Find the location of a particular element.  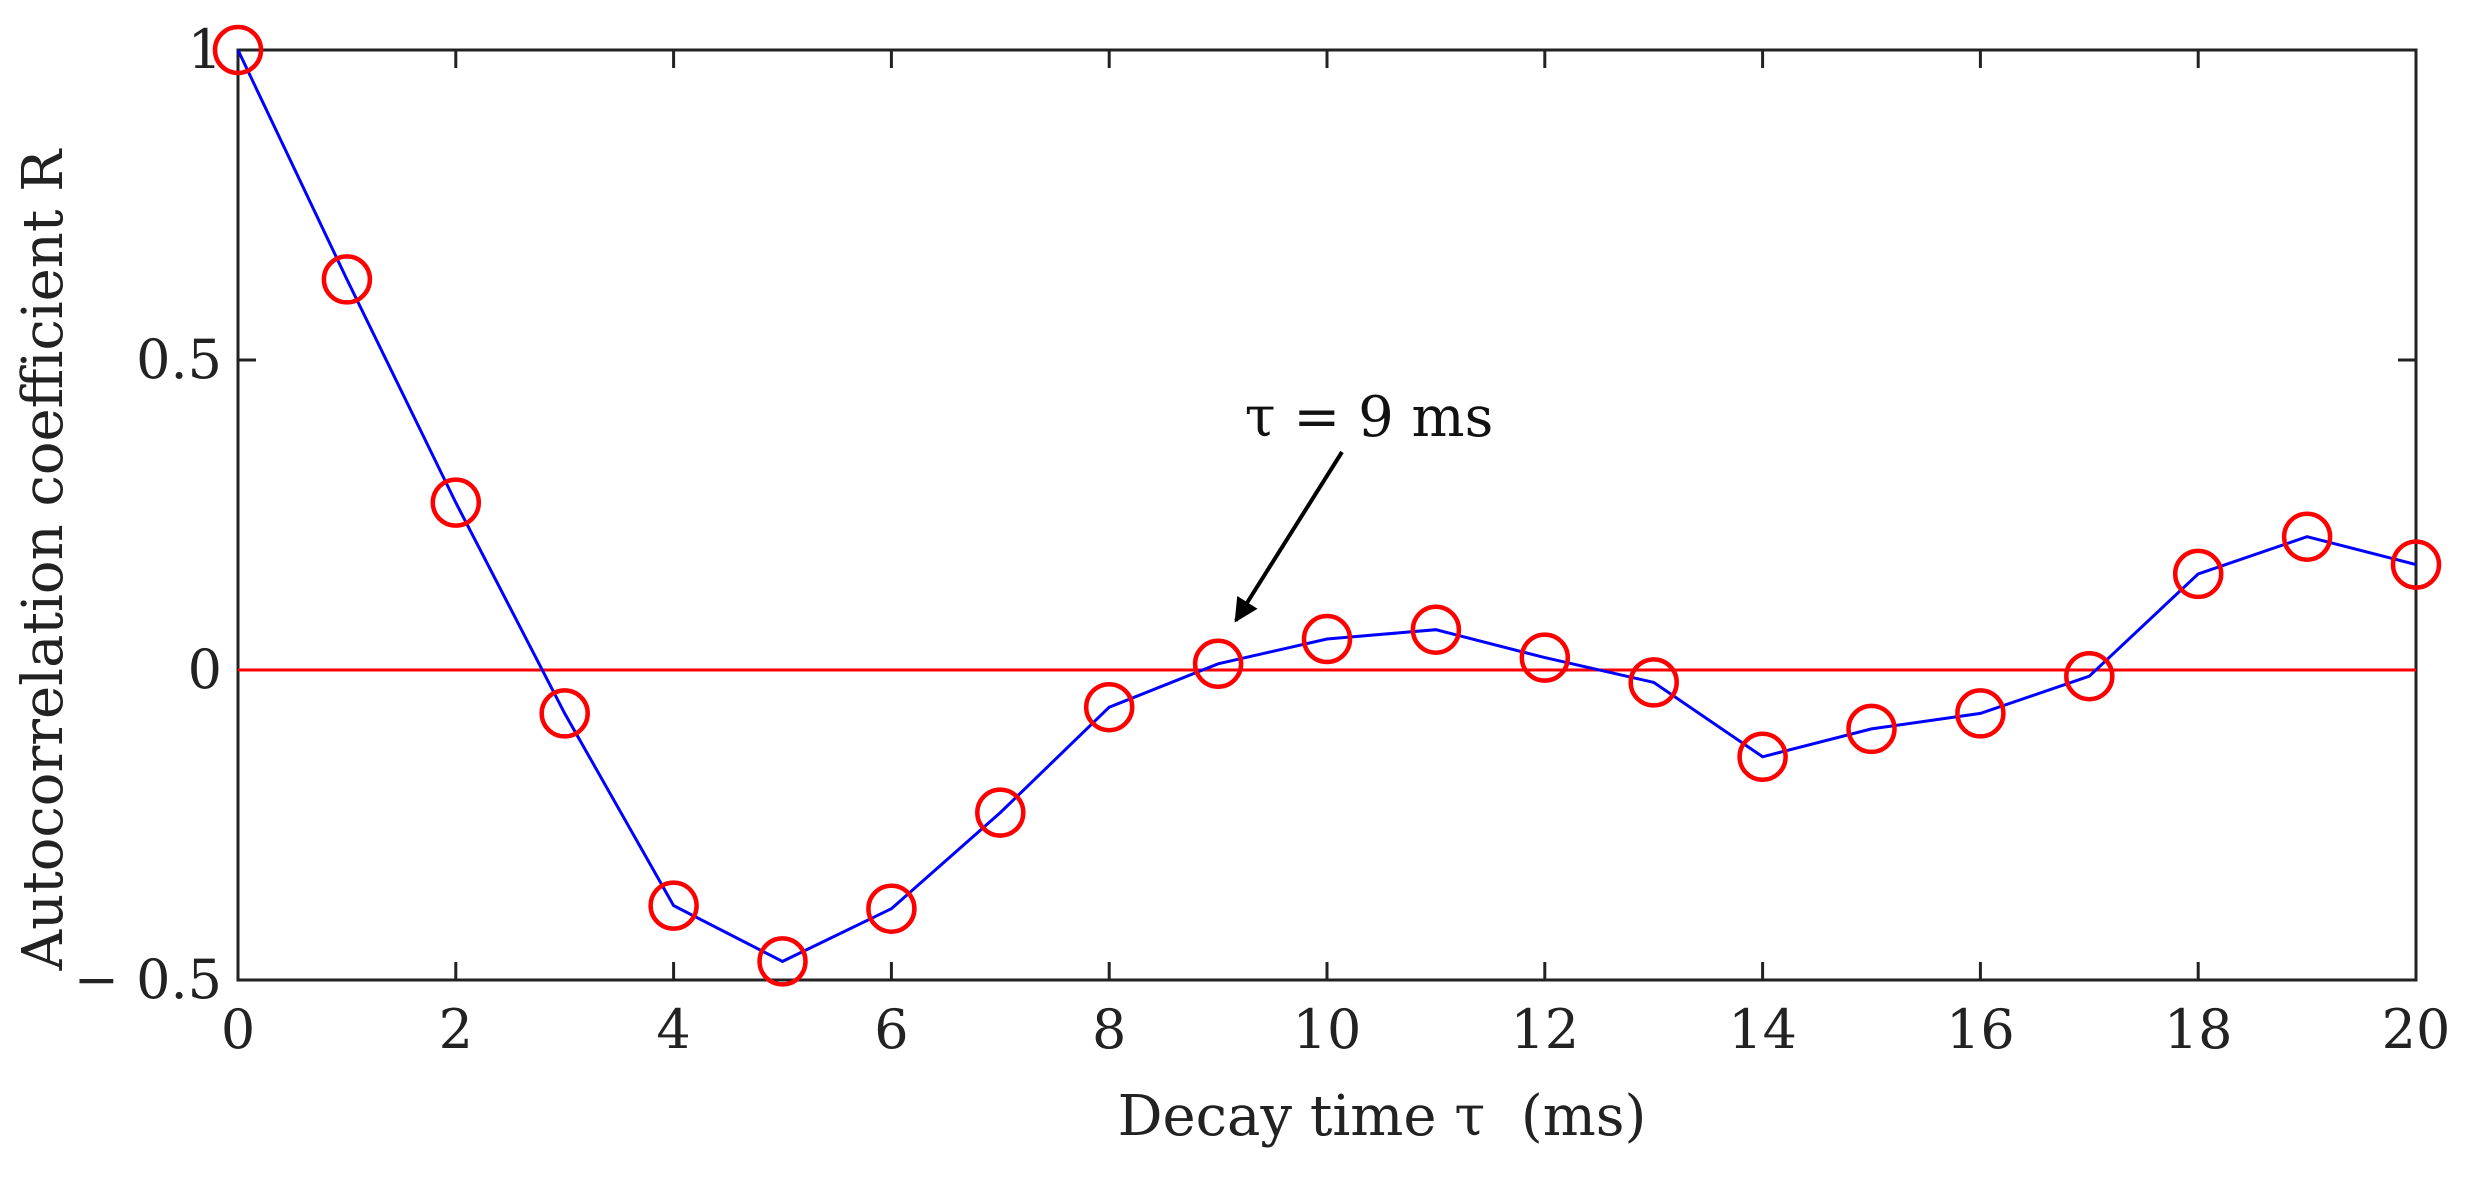

x-tick-label: 16 is located at coordinates (1980, 1029).